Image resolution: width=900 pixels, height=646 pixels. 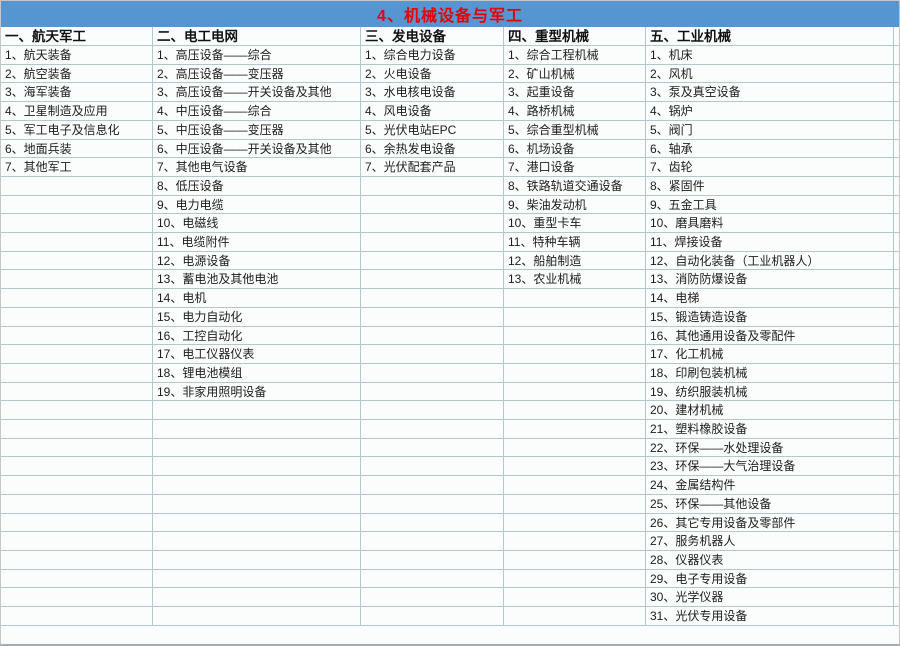 I want to click on header-filler-cell, so click(x=896, y=36).